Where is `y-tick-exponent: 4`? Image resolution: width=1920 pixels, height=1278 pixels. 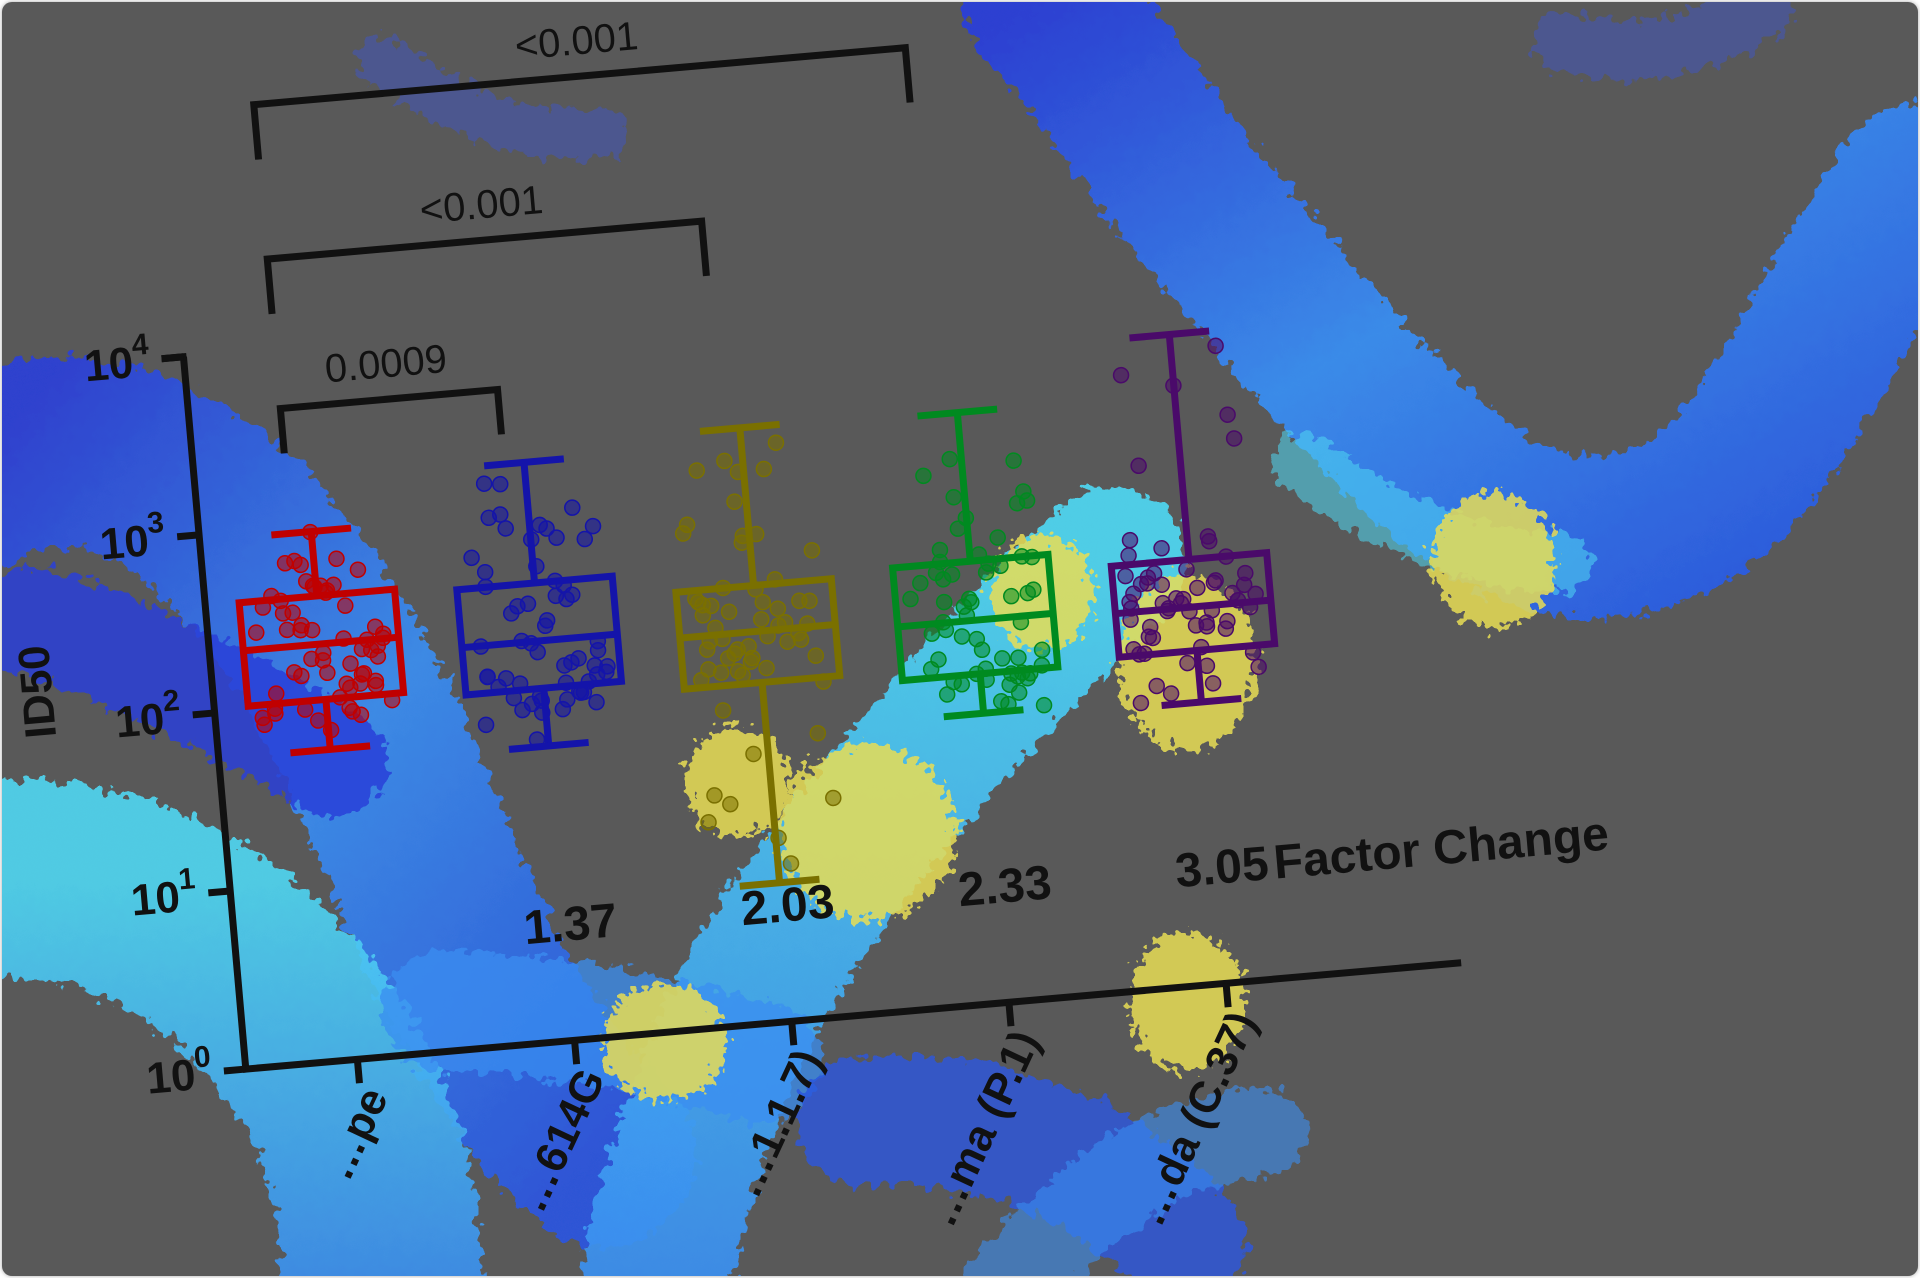
y-tick-exponent: 4 is located at coordinates (140, 345).